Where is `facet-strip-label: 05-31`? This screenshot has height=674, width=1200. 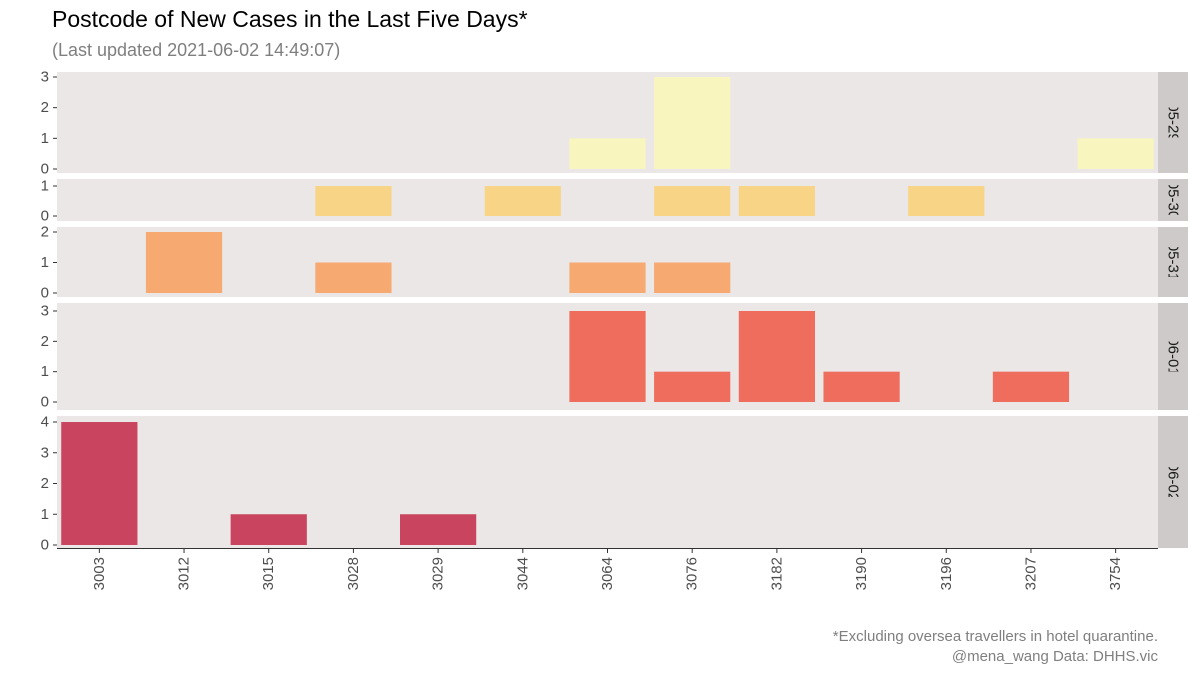 facet-strip-label: 05-31 is located at coordinates (1173, 262).